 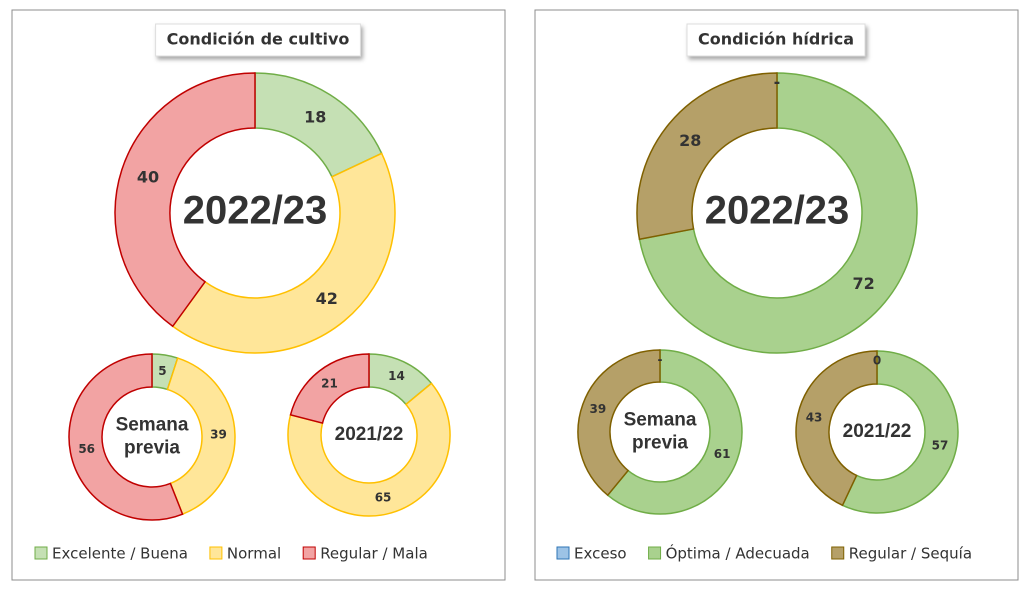 I want to click on data-label: 21, so click(x=329, y=384).